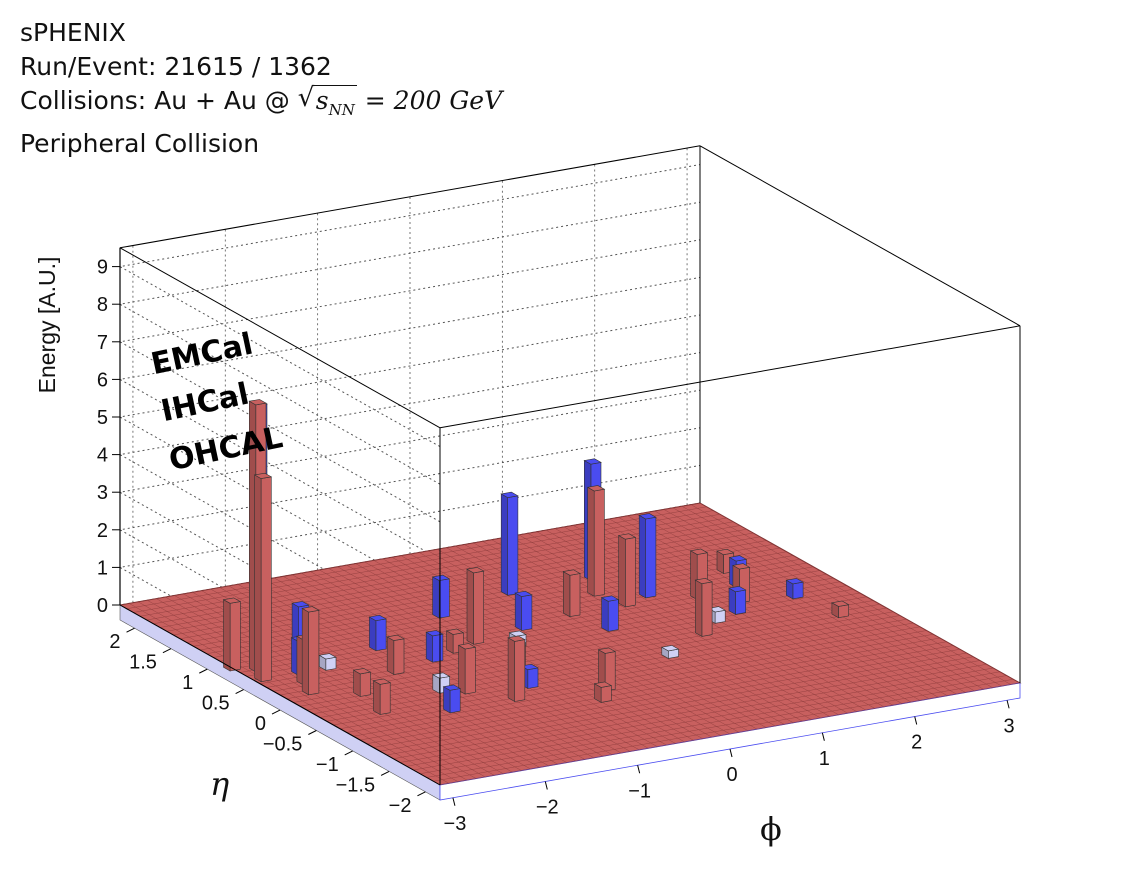  What do you see at coordinates (102, 305) in the screenshot?
I see `z-tick-label: 8` at bounding box center [102, 305].